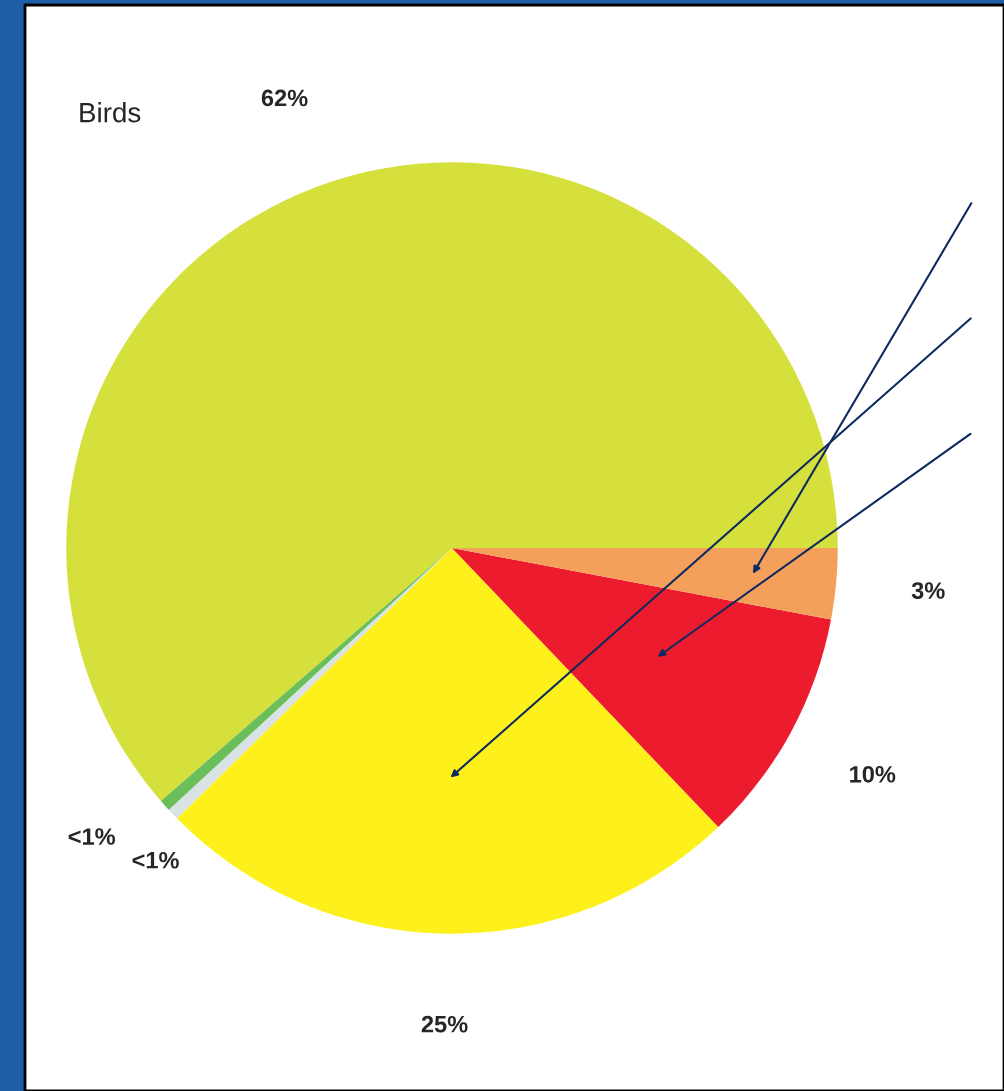 This screenshot has width=1004, height=1091. I want to click on chart-title: Birds, so click(110, 112).